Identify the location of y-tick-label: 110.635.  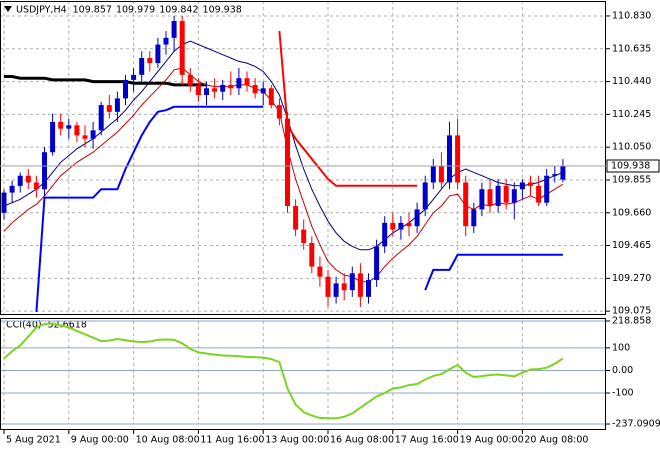
(631, 48).